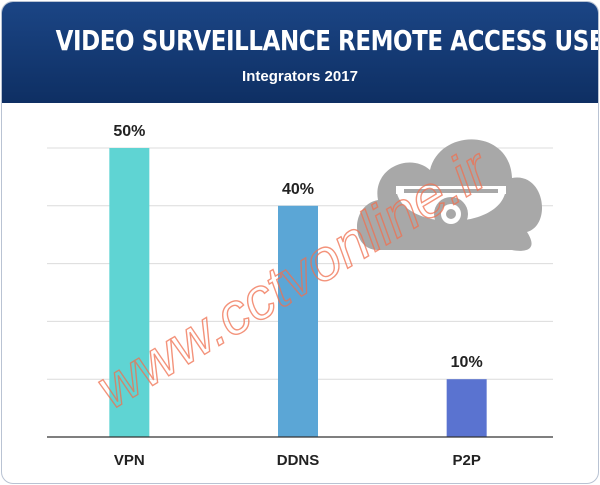 This screenshot has height=485, width=600. Describe the element at coordinates (466, 460) in the screenshot. I see `tick-label-p2p: P2P` at that location.